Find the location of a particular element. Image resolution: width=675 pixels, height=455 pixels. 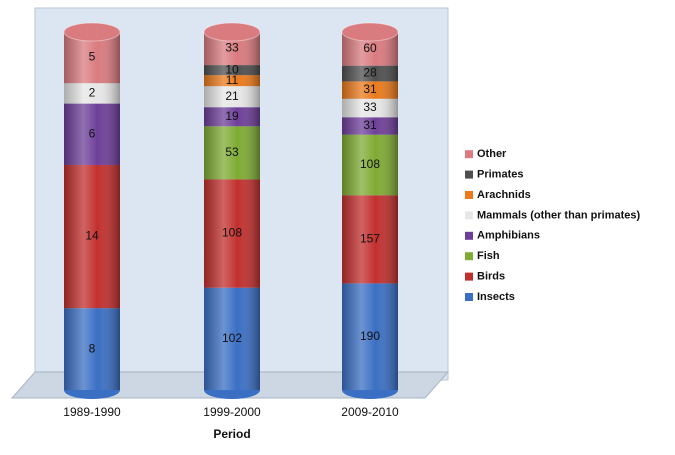

x-tick-label: 2009-2010 is located at coordinates (370, 412).